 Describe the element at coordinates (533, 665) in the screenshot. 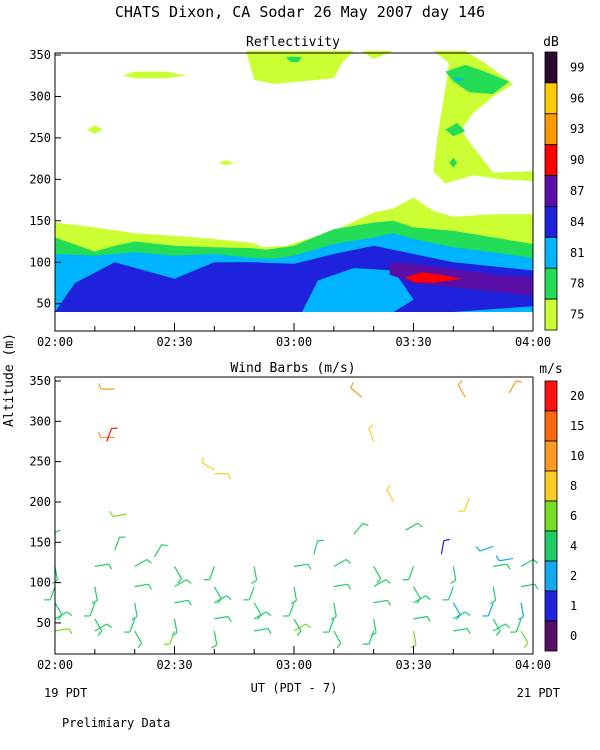

I see `wind-barbs-x-tick-label: 04:00` at that location.